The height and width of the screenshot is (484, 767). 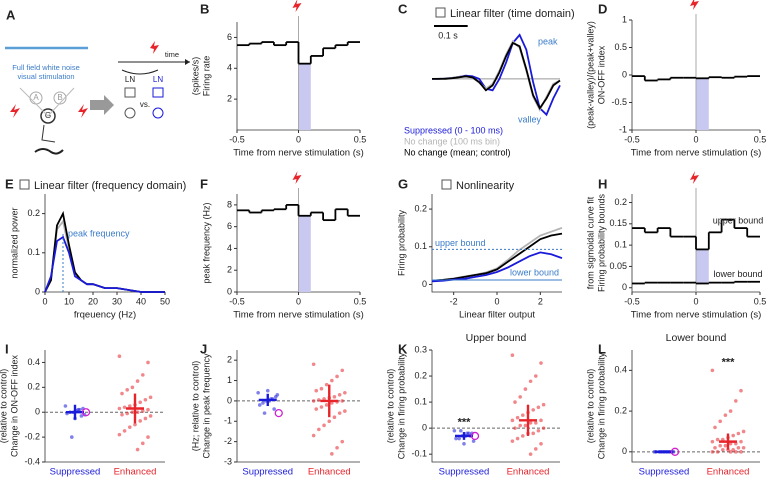 I want to click on y-axis-label: (spikes/s), so click(x=195, y=76).